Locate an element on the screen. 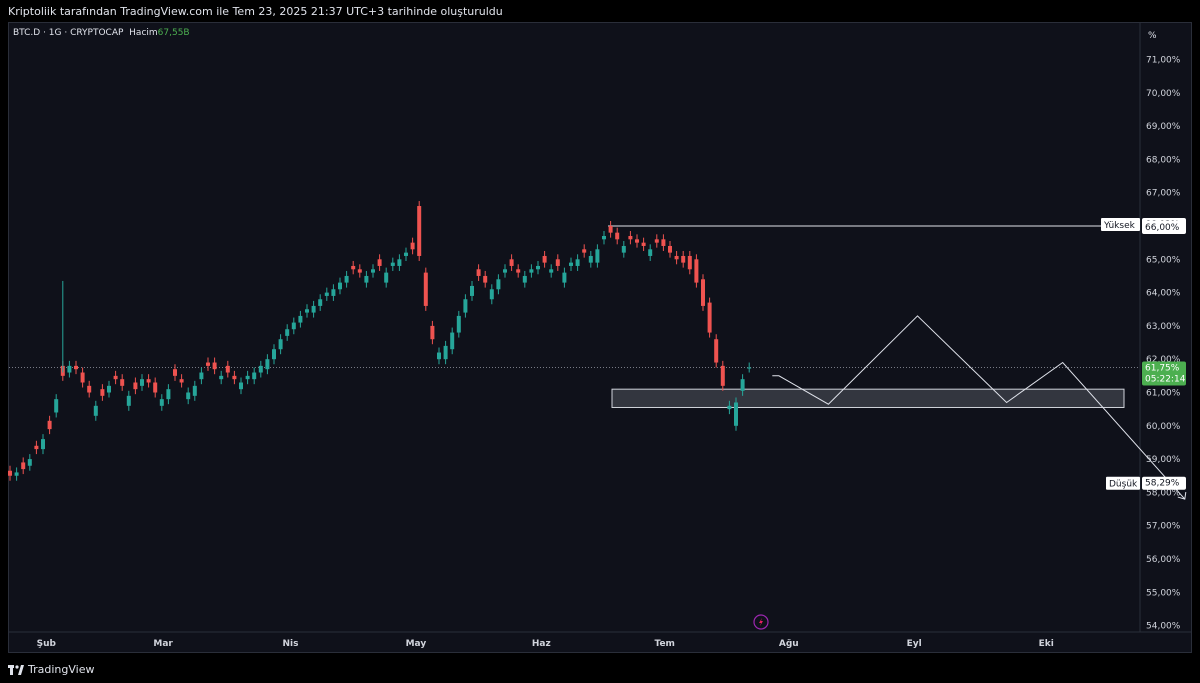  y-tick-label: 60,00% is located at coordinates (1163, 427).